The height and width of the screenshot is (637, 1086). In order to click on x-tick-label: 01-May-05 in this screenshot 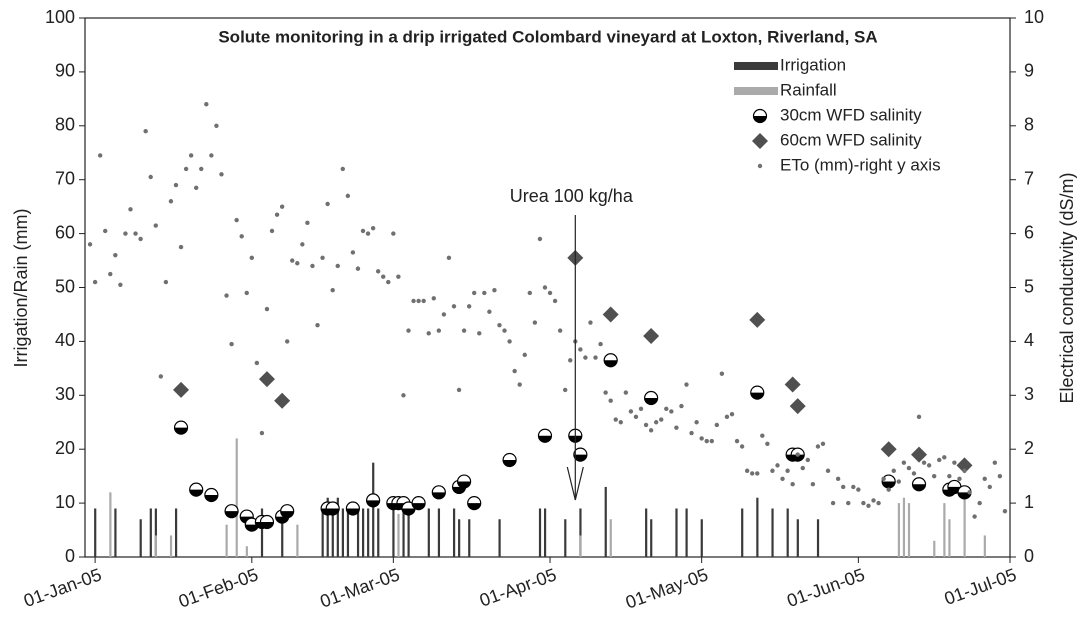, I will do `click(667, 588)`.